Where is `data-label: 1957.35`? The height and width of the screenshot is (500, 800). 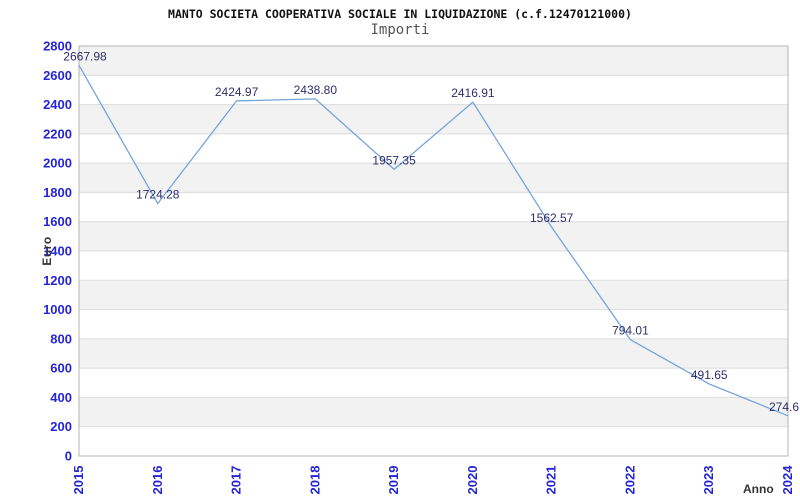
data-label: 1957.35 is located at coordinates (394, 160).